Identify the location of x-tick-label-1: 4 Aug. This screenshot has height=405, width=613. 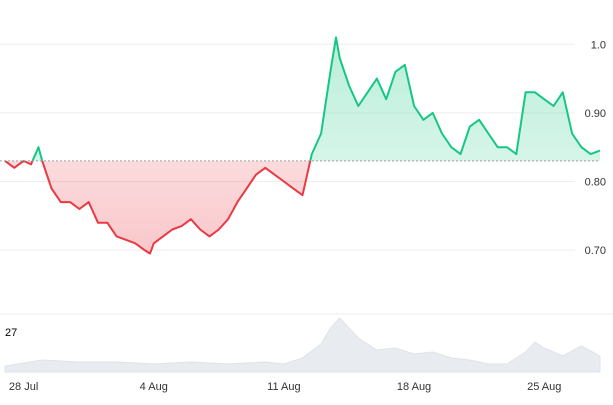
(154, 387).